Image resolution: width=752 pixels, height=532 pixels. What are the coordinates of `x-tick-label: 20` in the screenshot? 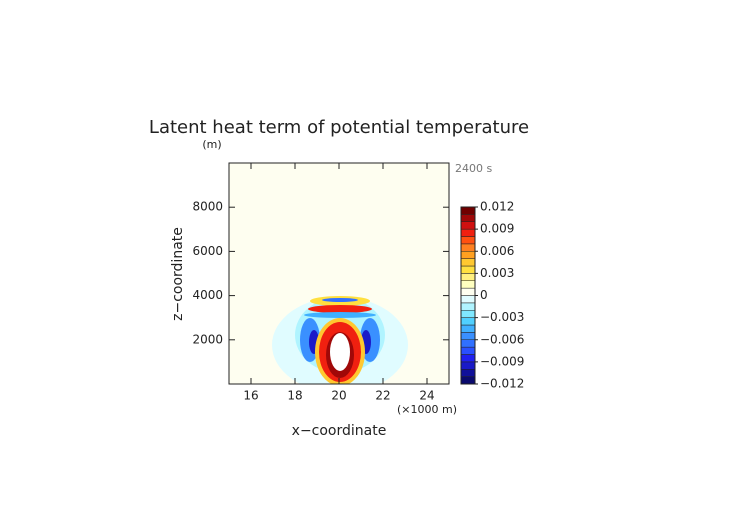 It's located at (338, 396).